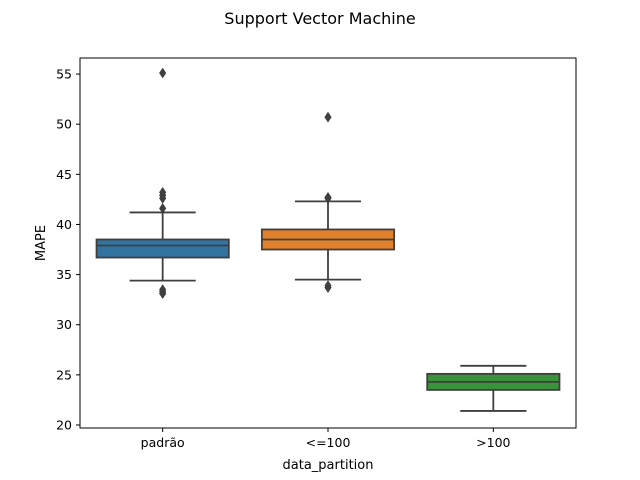 This screenshot has width=640, height=480. I want to click on x-tick-label: <=100, so click(328, 442).